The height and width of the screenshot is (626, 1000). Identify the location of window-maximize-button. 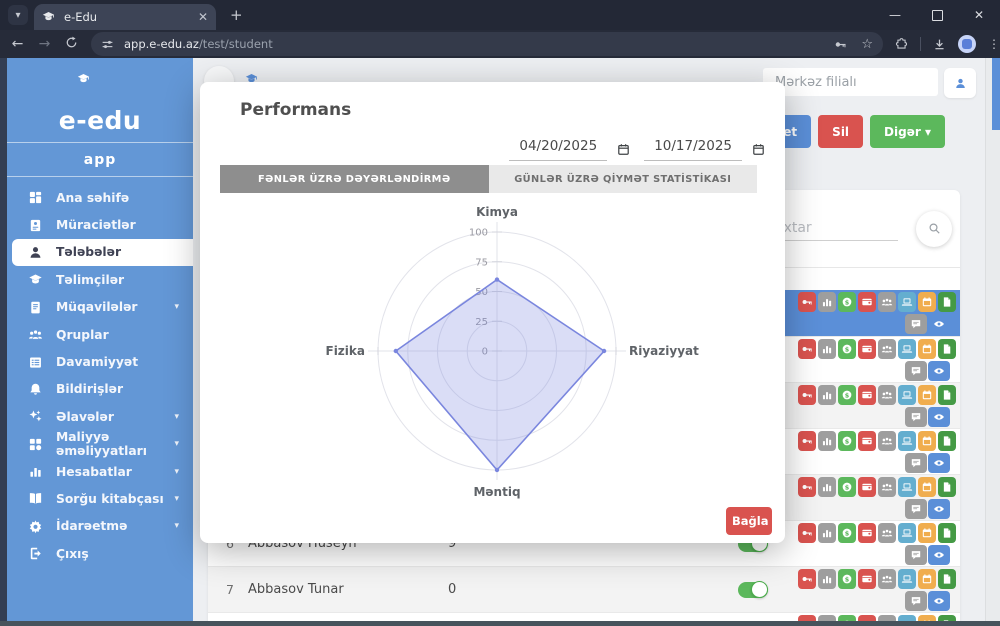
(937, 15).